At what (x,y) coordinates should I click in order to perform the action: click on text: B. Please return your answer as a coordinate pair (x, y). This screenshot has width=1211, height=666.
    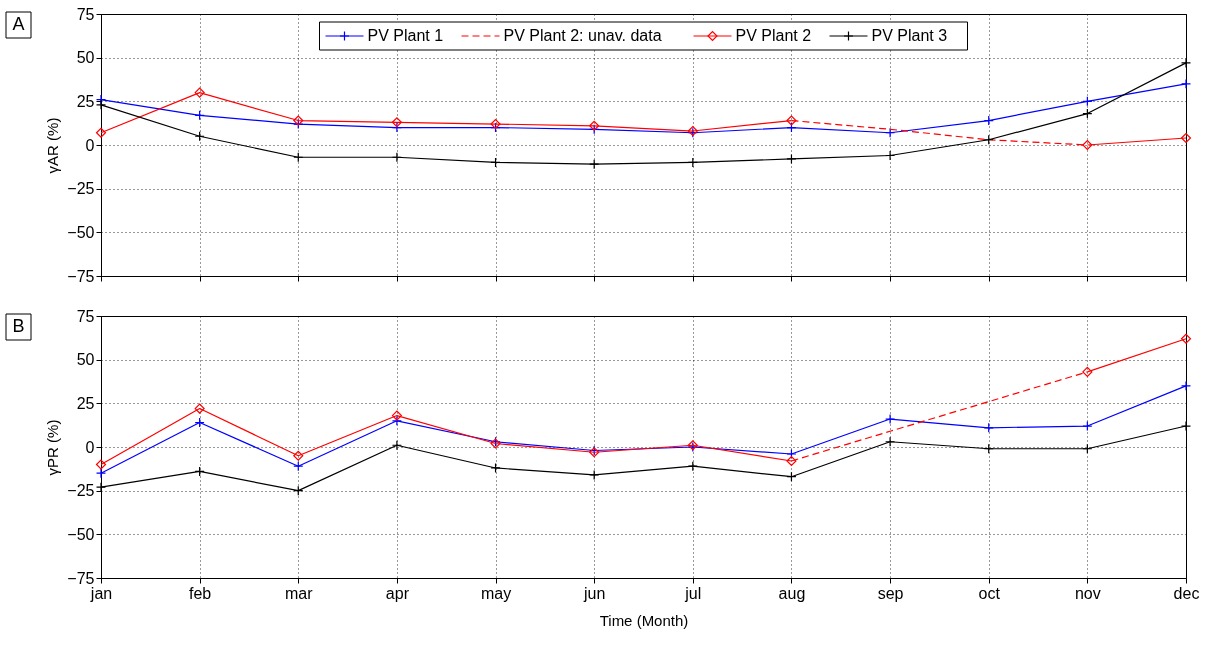
    Looking at the image, I should click on (18, 326).